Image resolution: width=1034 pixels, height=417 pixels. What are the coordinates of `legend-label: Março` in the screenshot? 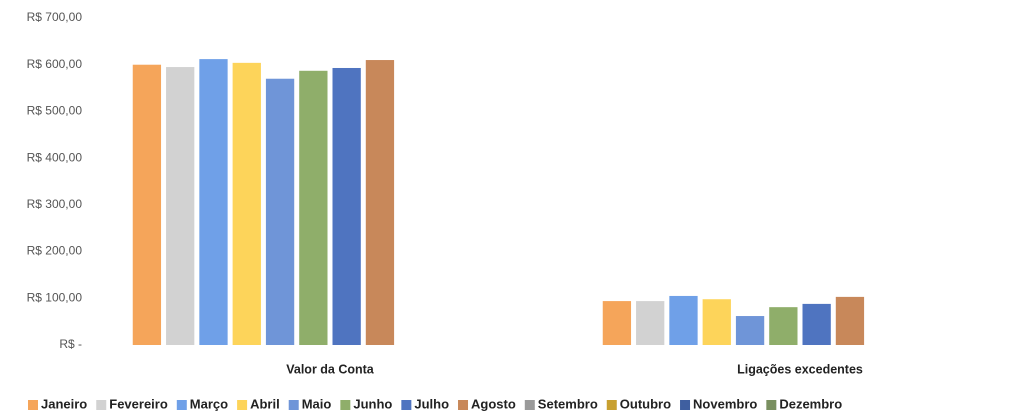 It's located at (209, 403).